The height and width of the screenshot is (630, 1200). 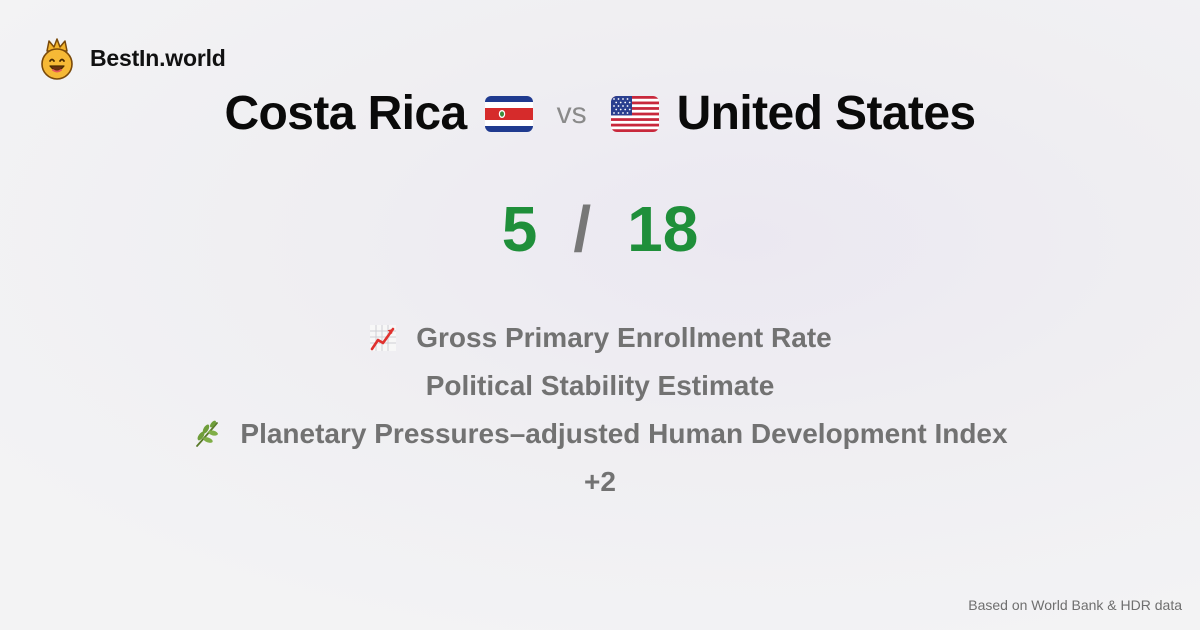 What do you see at coordinates (663, 229) in the screenshot?
I see `right-score: 18` at bounding box center [663, 229].